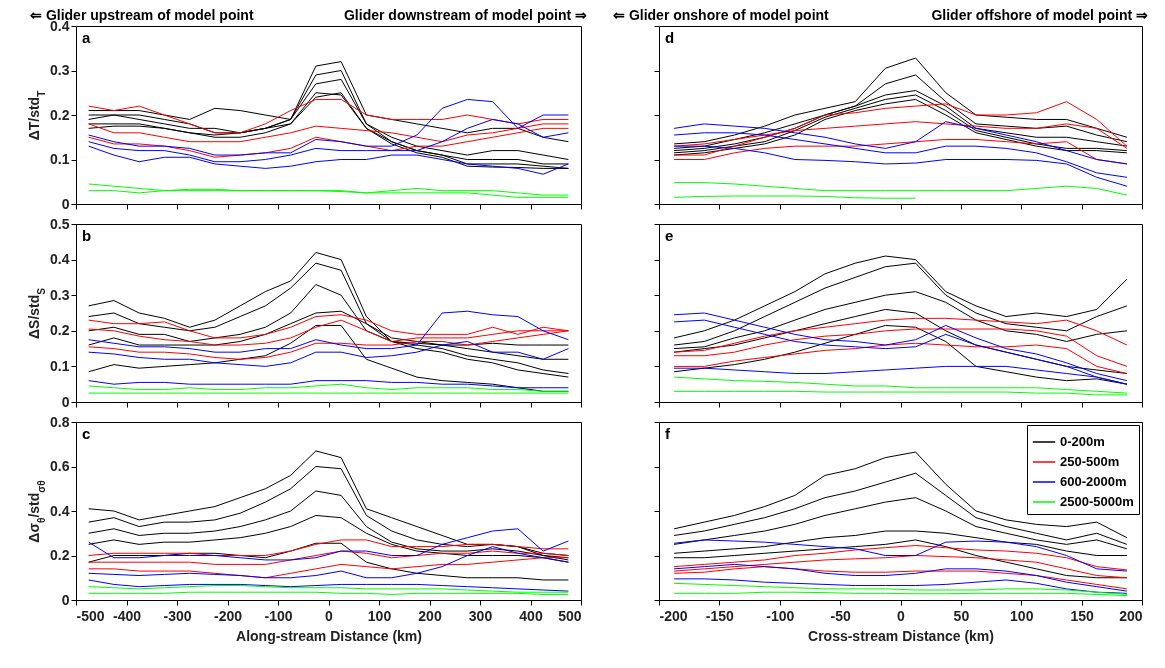 Image resolution: width=1165 pixels, height=668 pixels. Describe the element at coordinates (721, 15) in the screenshot. I see `text: ⇐ Glider onshore of model point` at that location.